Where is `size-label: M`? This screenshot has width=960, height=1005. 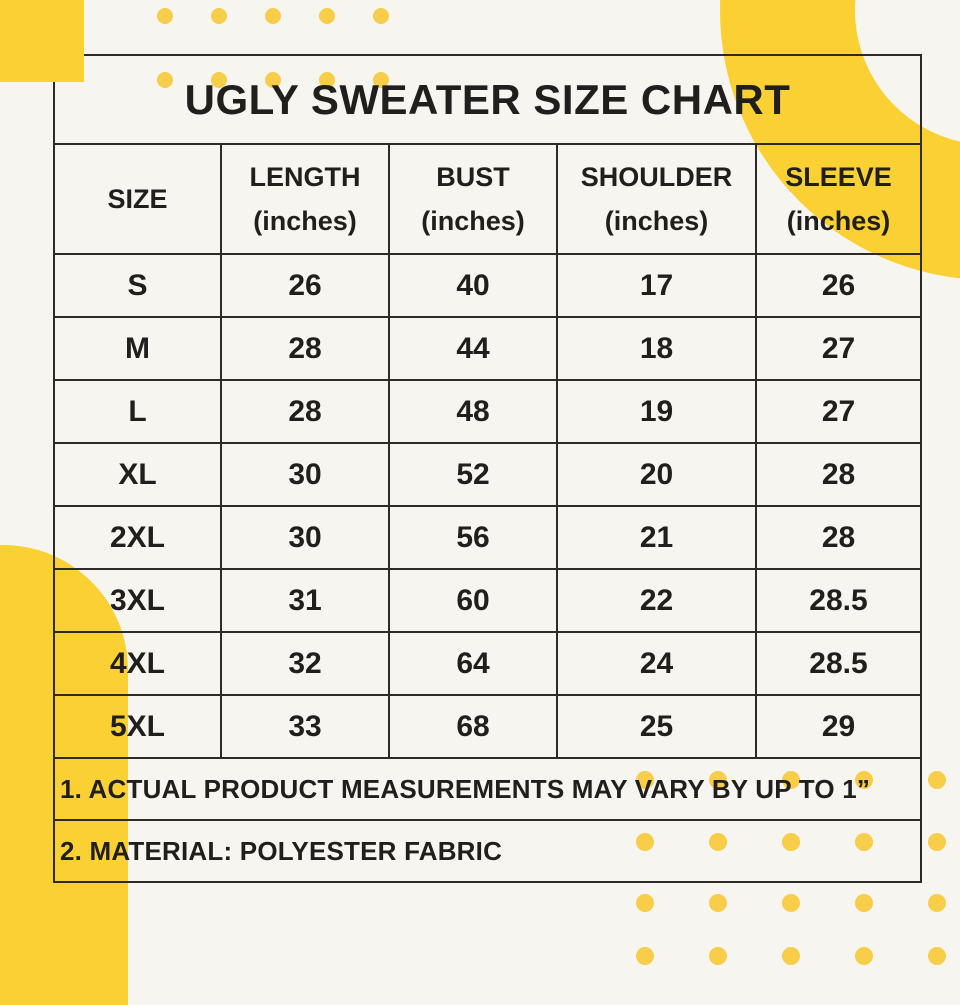
size-label: M is located at coordinates (138, 349).